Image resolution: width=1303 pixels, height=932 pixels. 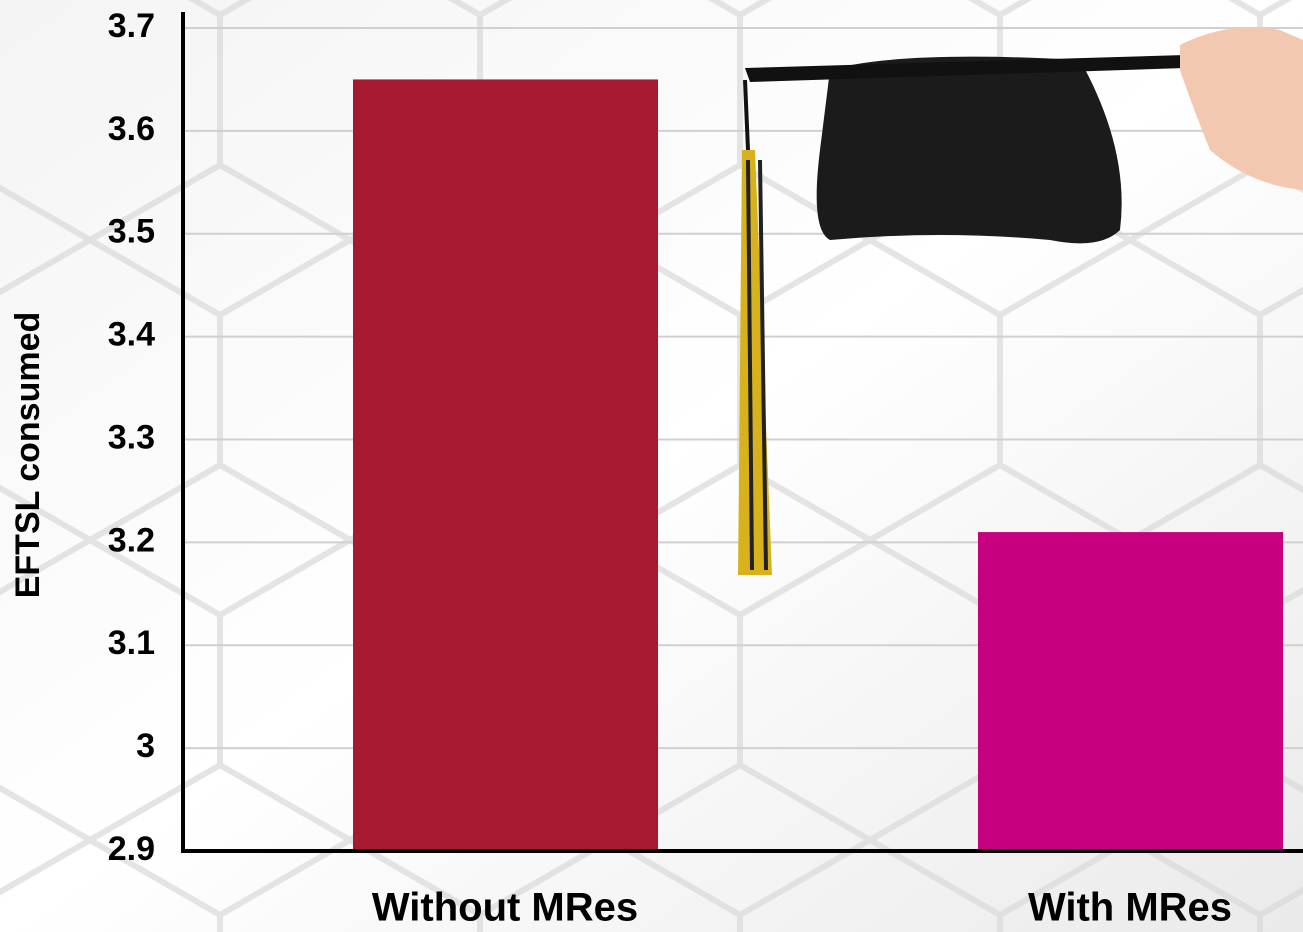 What do you see at coordinates (505, 908) in the screenshot?
I see `x-tick-label: Without MRes` at bounding box center [505, 908].